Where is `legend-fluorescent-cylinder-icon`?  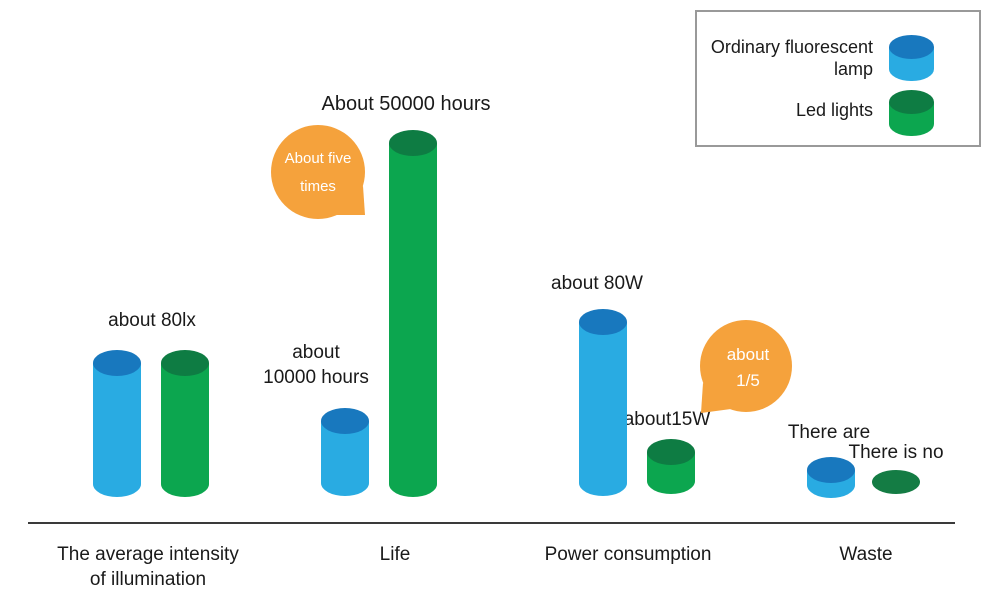
legend-fluorescent-cylinder-icon is located at coordinates (911, 58).